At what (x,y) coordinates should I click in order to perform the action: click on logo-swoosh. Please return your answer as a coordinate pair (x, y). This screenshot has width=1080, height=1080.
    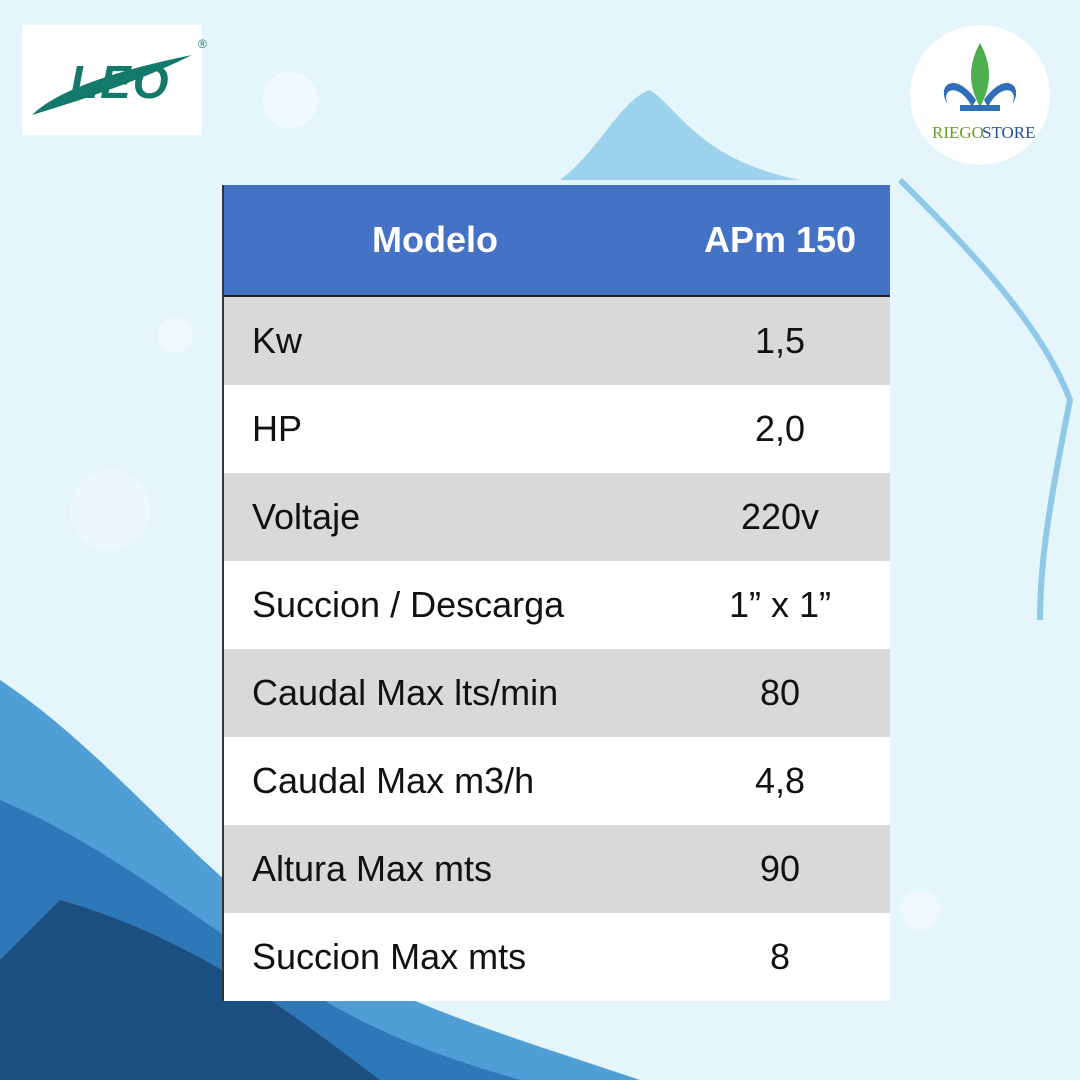
    Looking at the image, I should click on (112, 85).